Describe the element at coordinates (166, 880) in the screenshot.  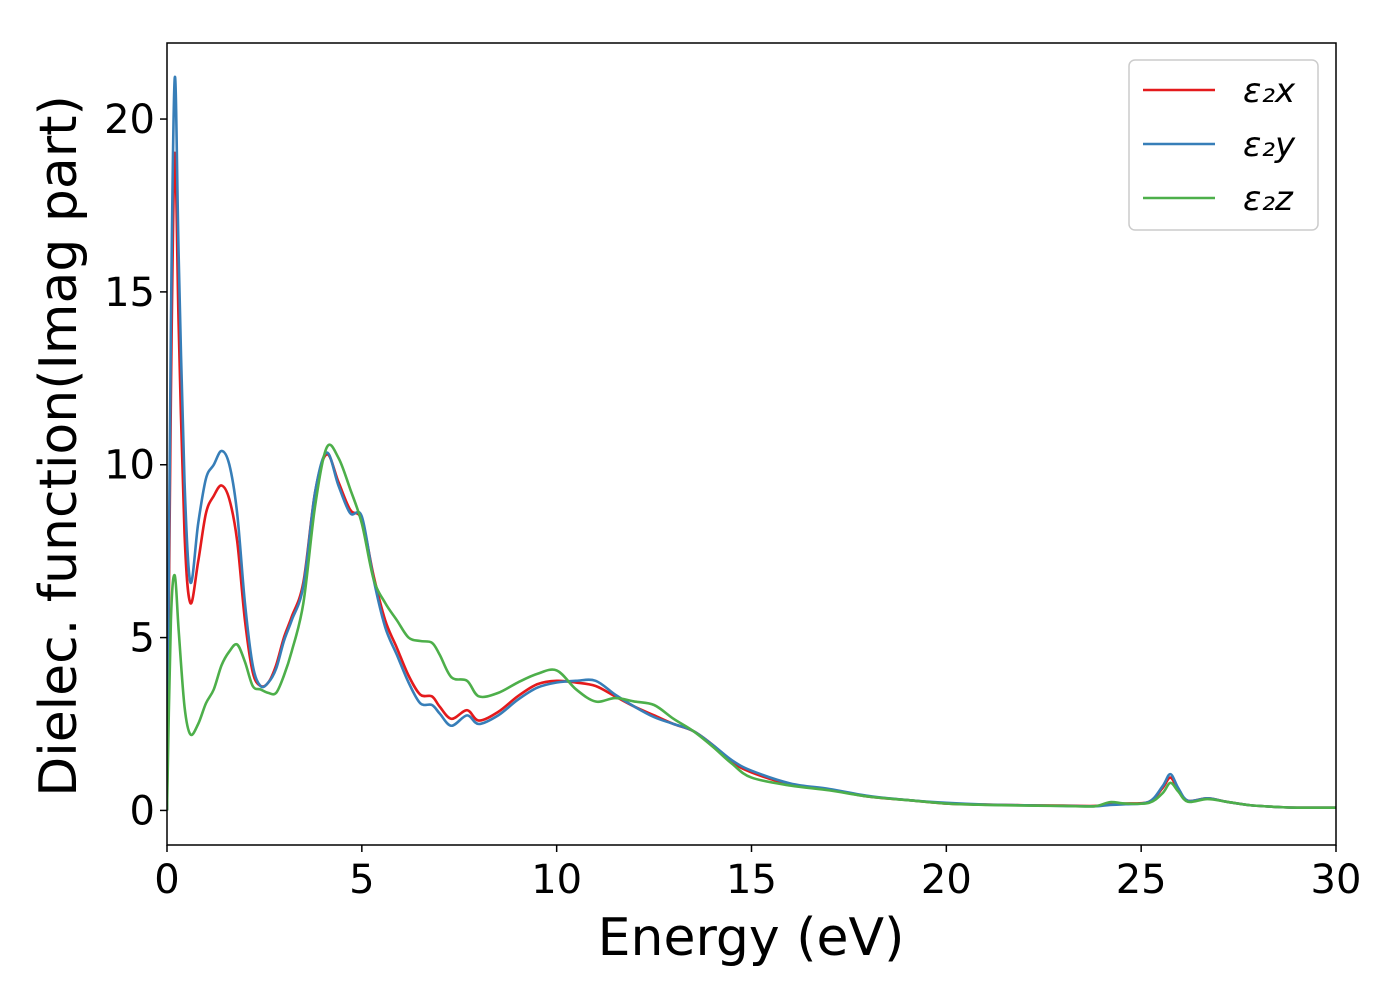
I see `x-tick-label: 0` at that location.